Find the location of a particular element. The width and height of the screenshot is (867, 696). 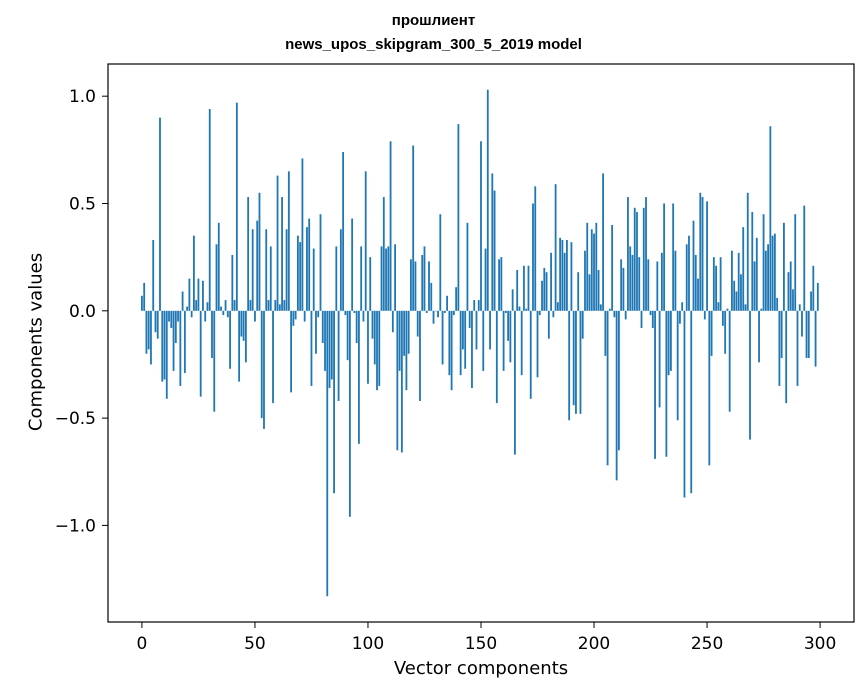

y-tick-label: 0.0 is located at coordinates (82, 312).